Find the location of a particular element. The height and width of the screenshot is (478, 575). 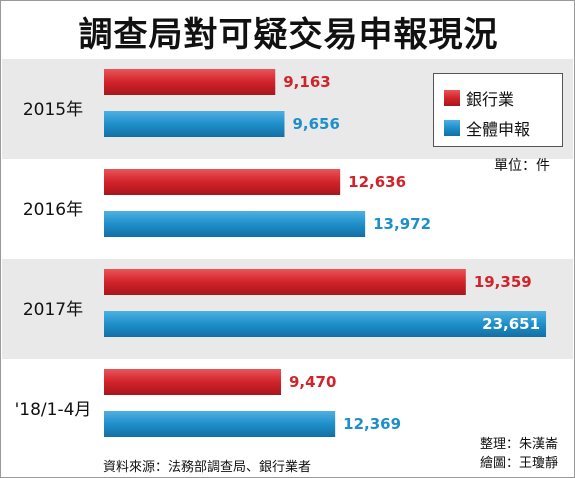

data-label-bank: 12,636 is located at coordinates (377, 182).